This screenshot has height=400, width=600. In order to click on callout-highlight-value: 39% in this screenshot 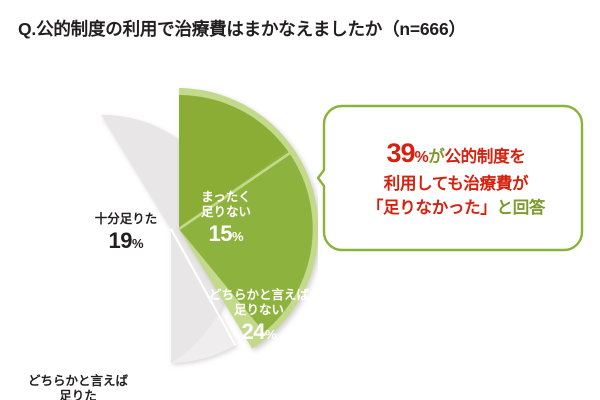, I will do `click(407, 153)`.